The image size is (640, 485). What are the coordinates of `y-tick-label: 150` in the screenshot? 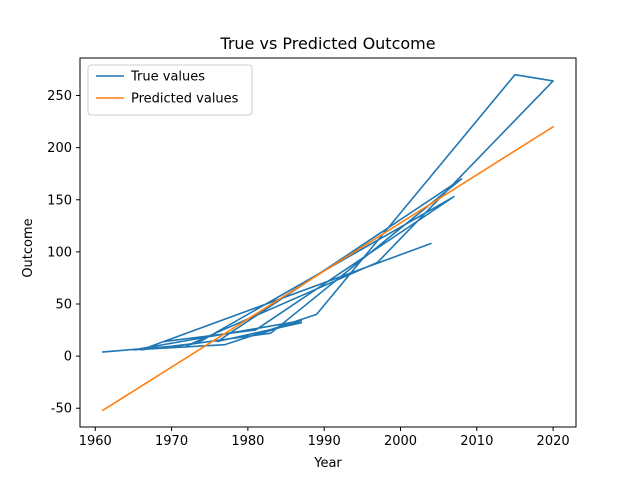 It's located at (59, 200).